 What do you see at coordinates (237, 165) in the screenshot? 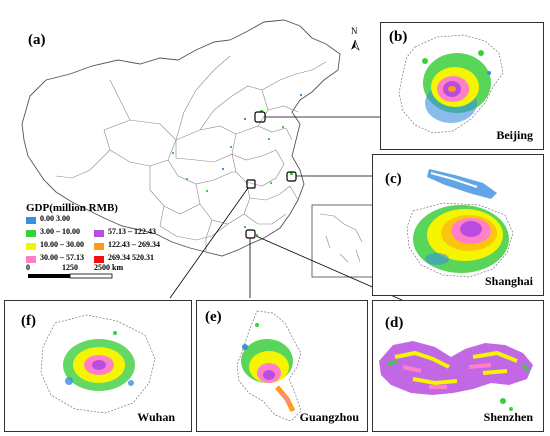
I see `gdp-specks` at bounding box center [237, 165].